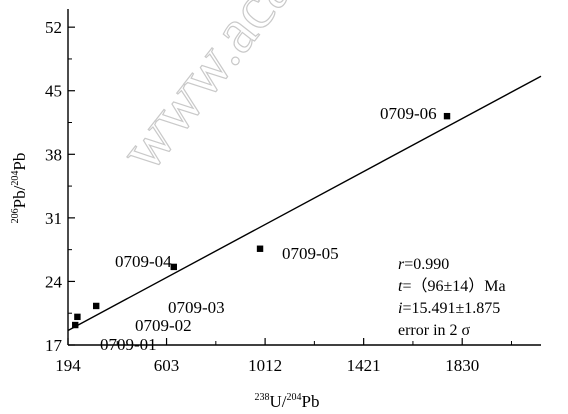  I want to click on y-label-base1: Pb/, so click(19, 196).